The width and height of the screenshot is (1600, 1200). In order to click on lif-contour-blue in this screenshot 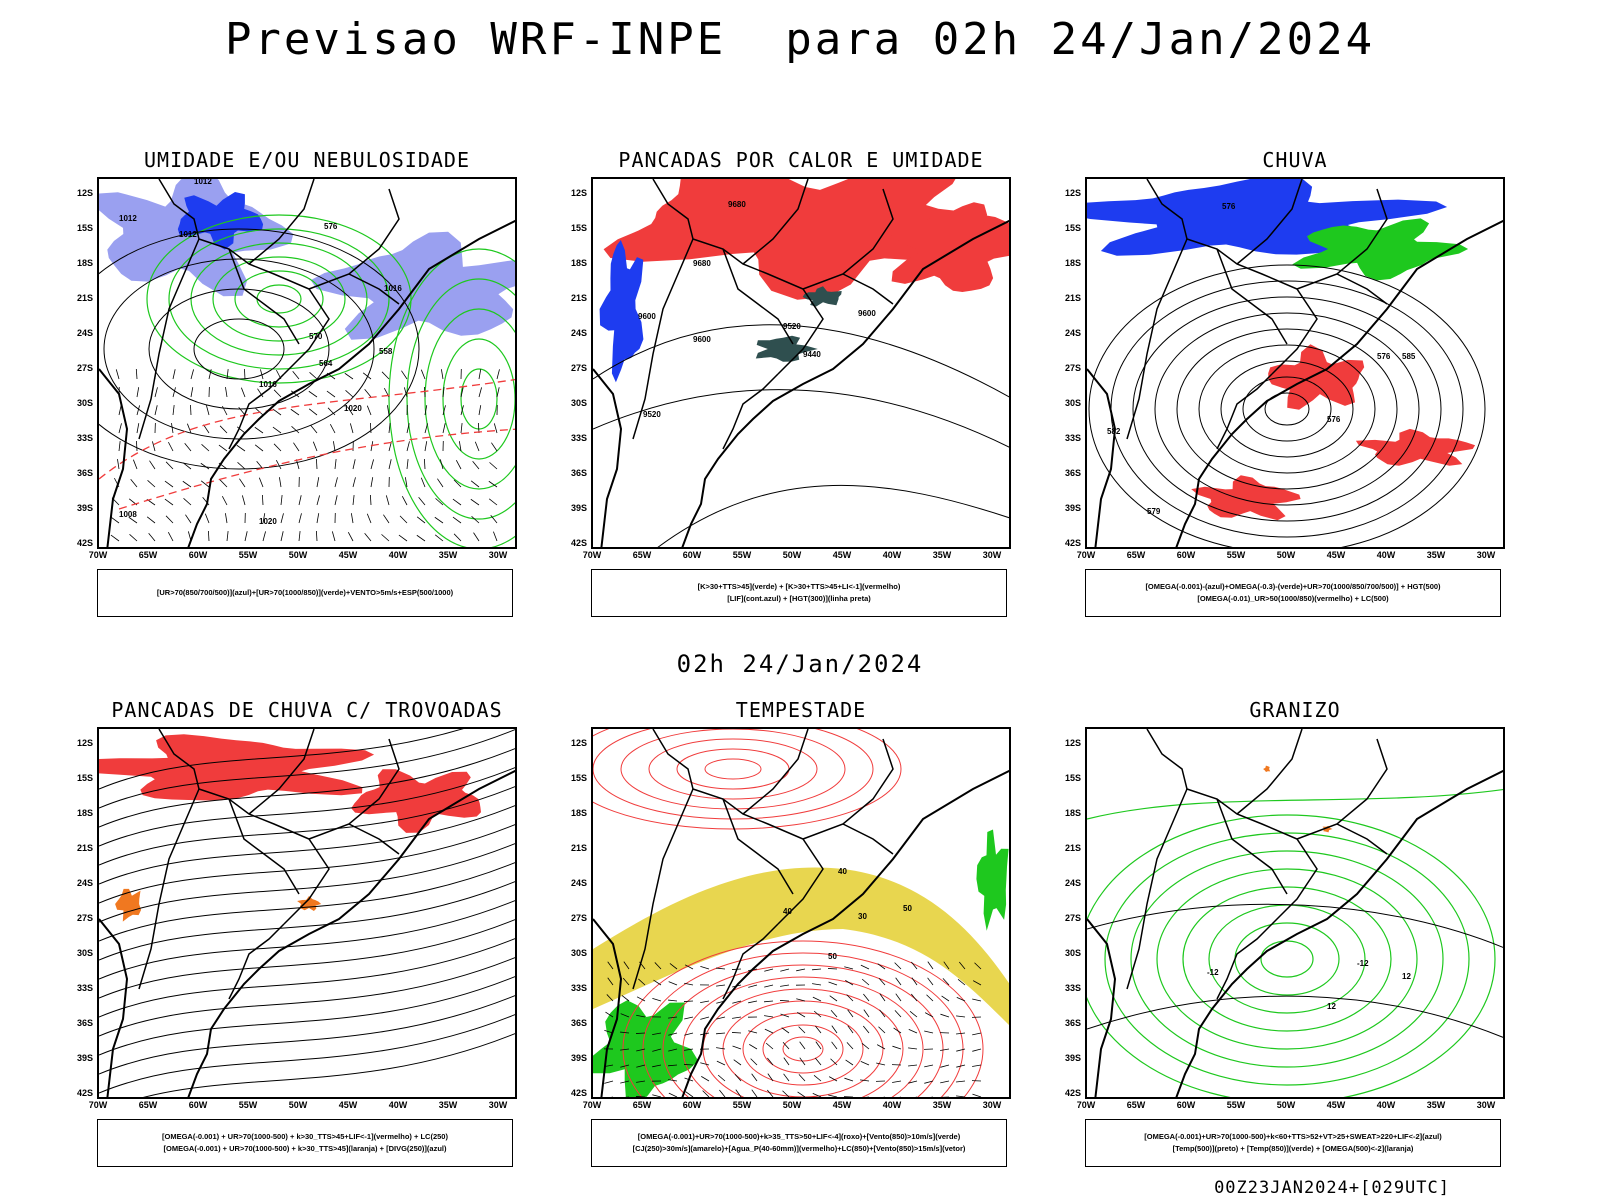, I will do `click(621, 311)`.